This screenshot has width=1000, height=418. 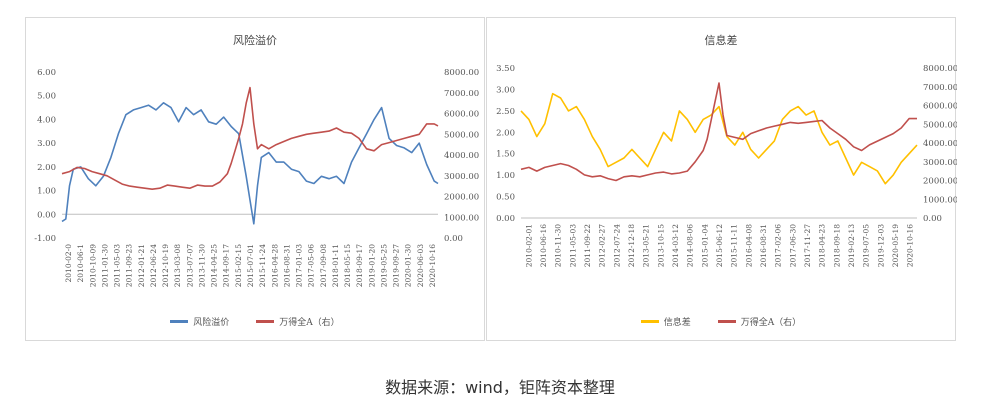 I want to click on chart-legend: 风险溢价 万得全A（右）, so click(x=255, y=321).